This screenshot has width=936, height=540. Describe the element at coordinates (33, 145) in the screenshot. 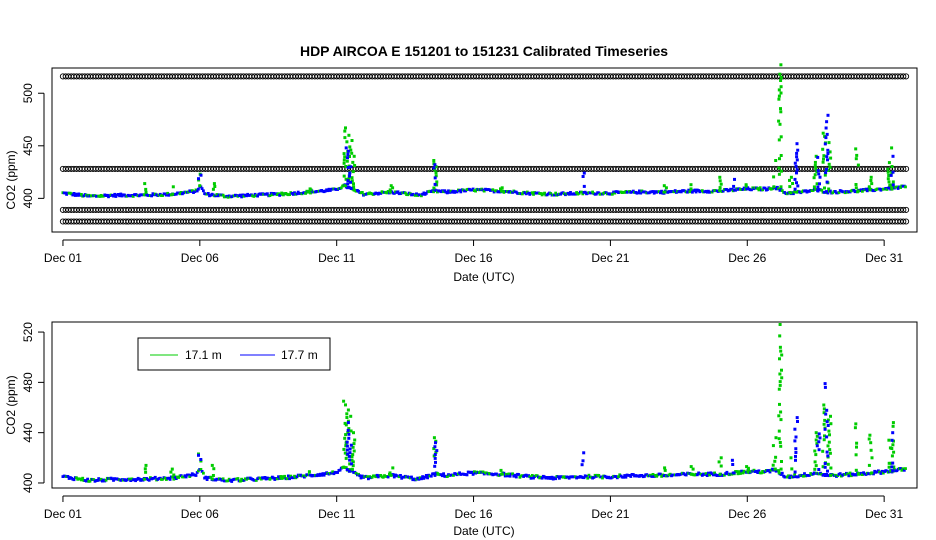

I see `panel-top-y-axis: 400 450 500` at that location.